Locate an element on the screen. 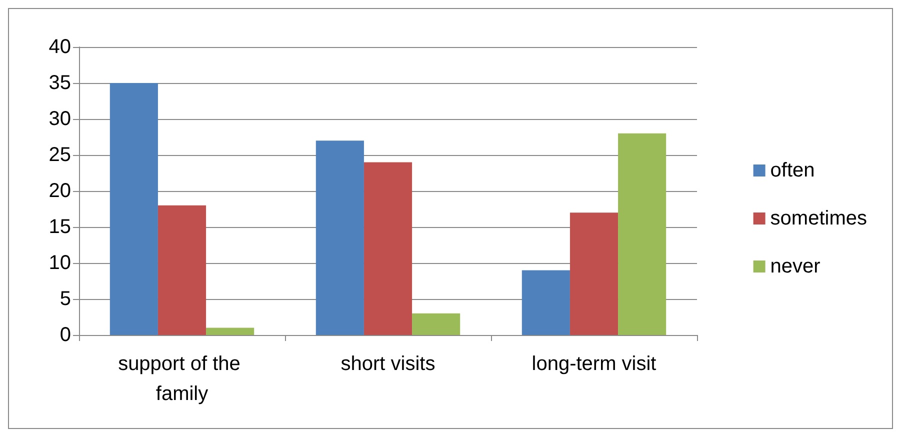 The width and height of the screenshot is (905, 441). legend-label: never is located at coordinates (795, 267).